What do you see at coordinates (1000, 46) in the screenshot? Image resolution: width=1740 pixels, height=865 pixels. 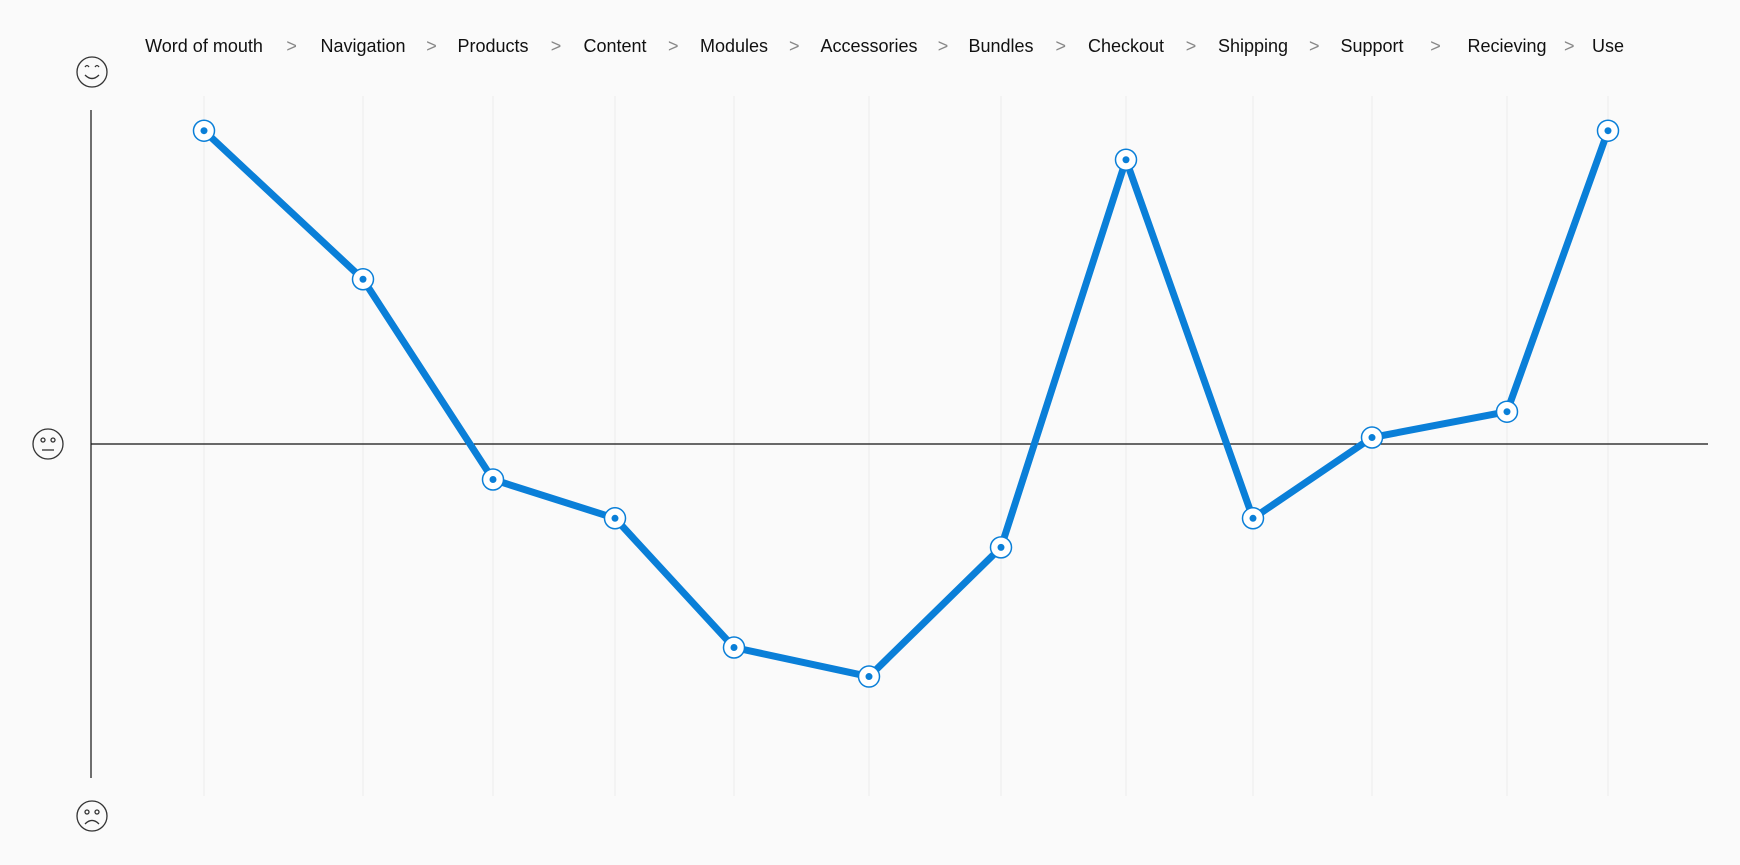 I see `stage-label: Bundles` at bounding box center [1000, 46].